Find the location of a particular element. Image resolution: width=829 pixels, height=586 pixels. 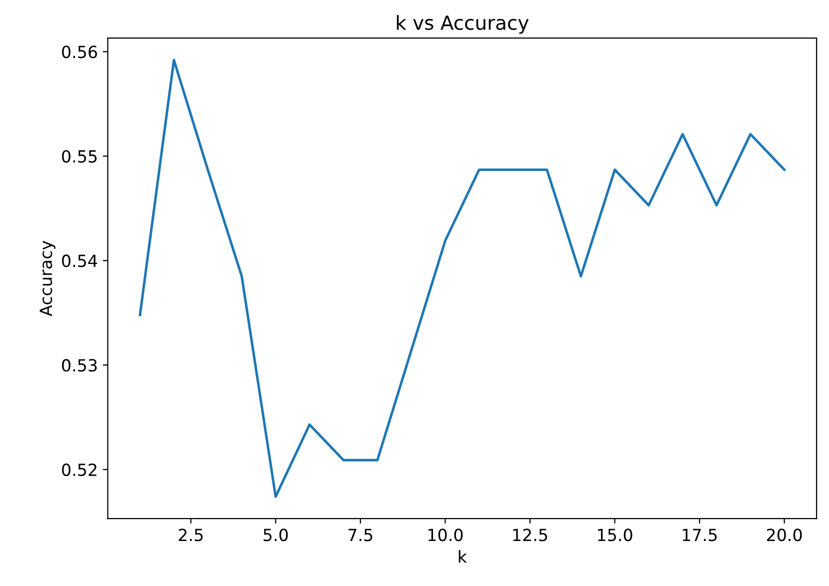

x-tick-label: 2.5 is located at coordinates (190, 535).